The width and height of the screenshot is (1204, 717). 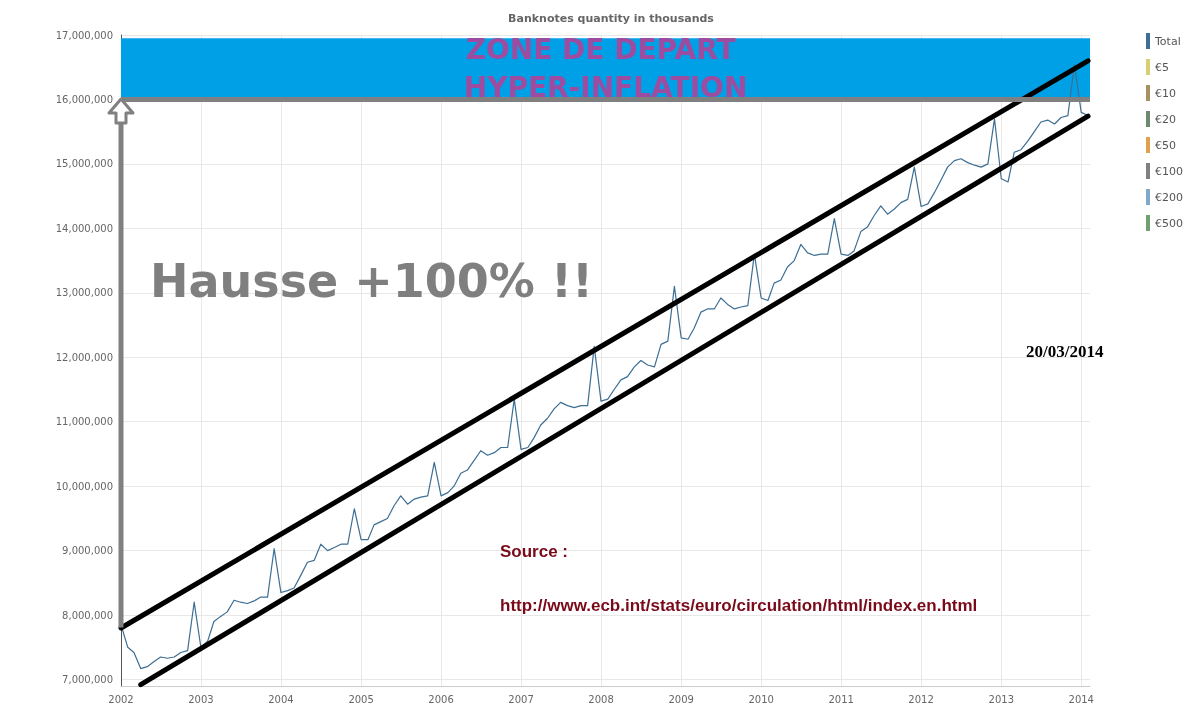 What do you see at coordinates (281, 699) in the screenshot?
I see `x-tick-label: 2004` at bounding box center [281, 699].